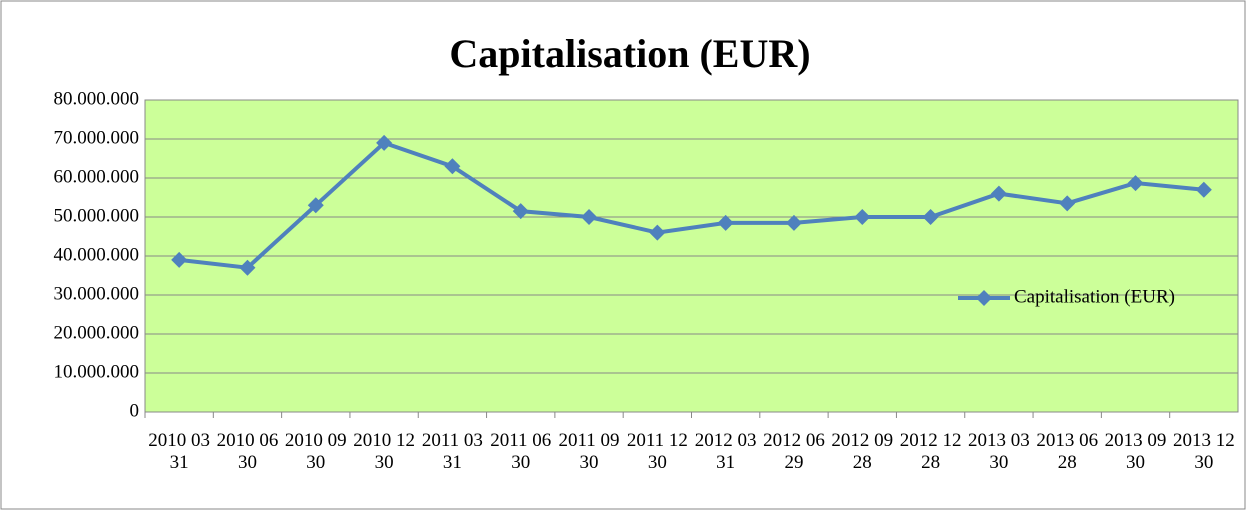 This screenshot has height=510, width=1246. What do you see at coordinates (794, 451) in the screenshot?
I see `x-tick-label: 2012 06 29` at bounding box center [794, 451].